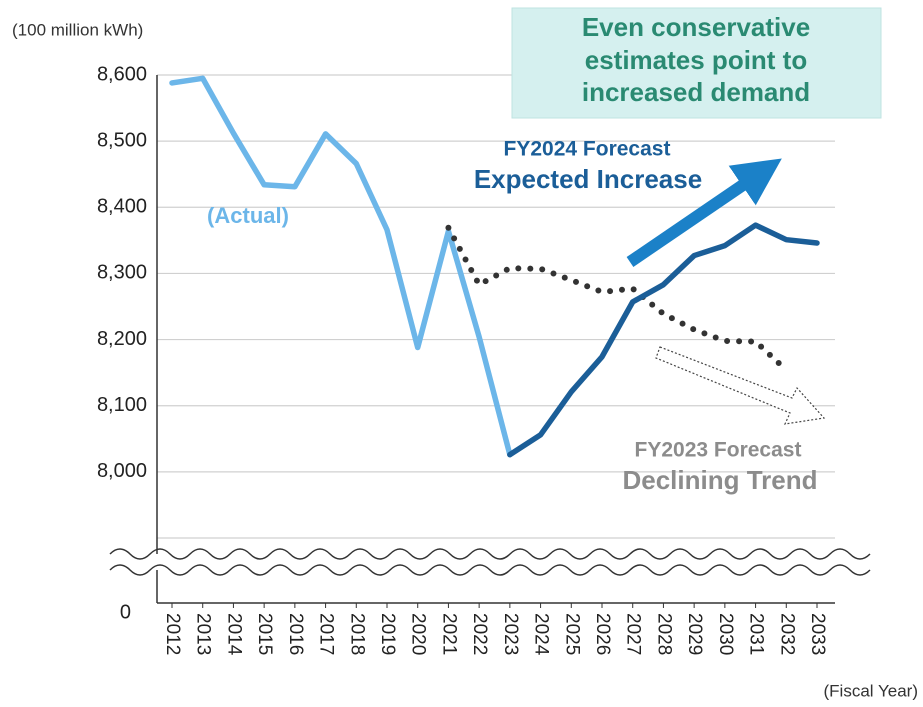 This screenshot has width=923, height=707. What do you see at coordinates (725, 634) in the screenshot?
I see `x-tick-label: 2030` at bounding box center [725, 634].